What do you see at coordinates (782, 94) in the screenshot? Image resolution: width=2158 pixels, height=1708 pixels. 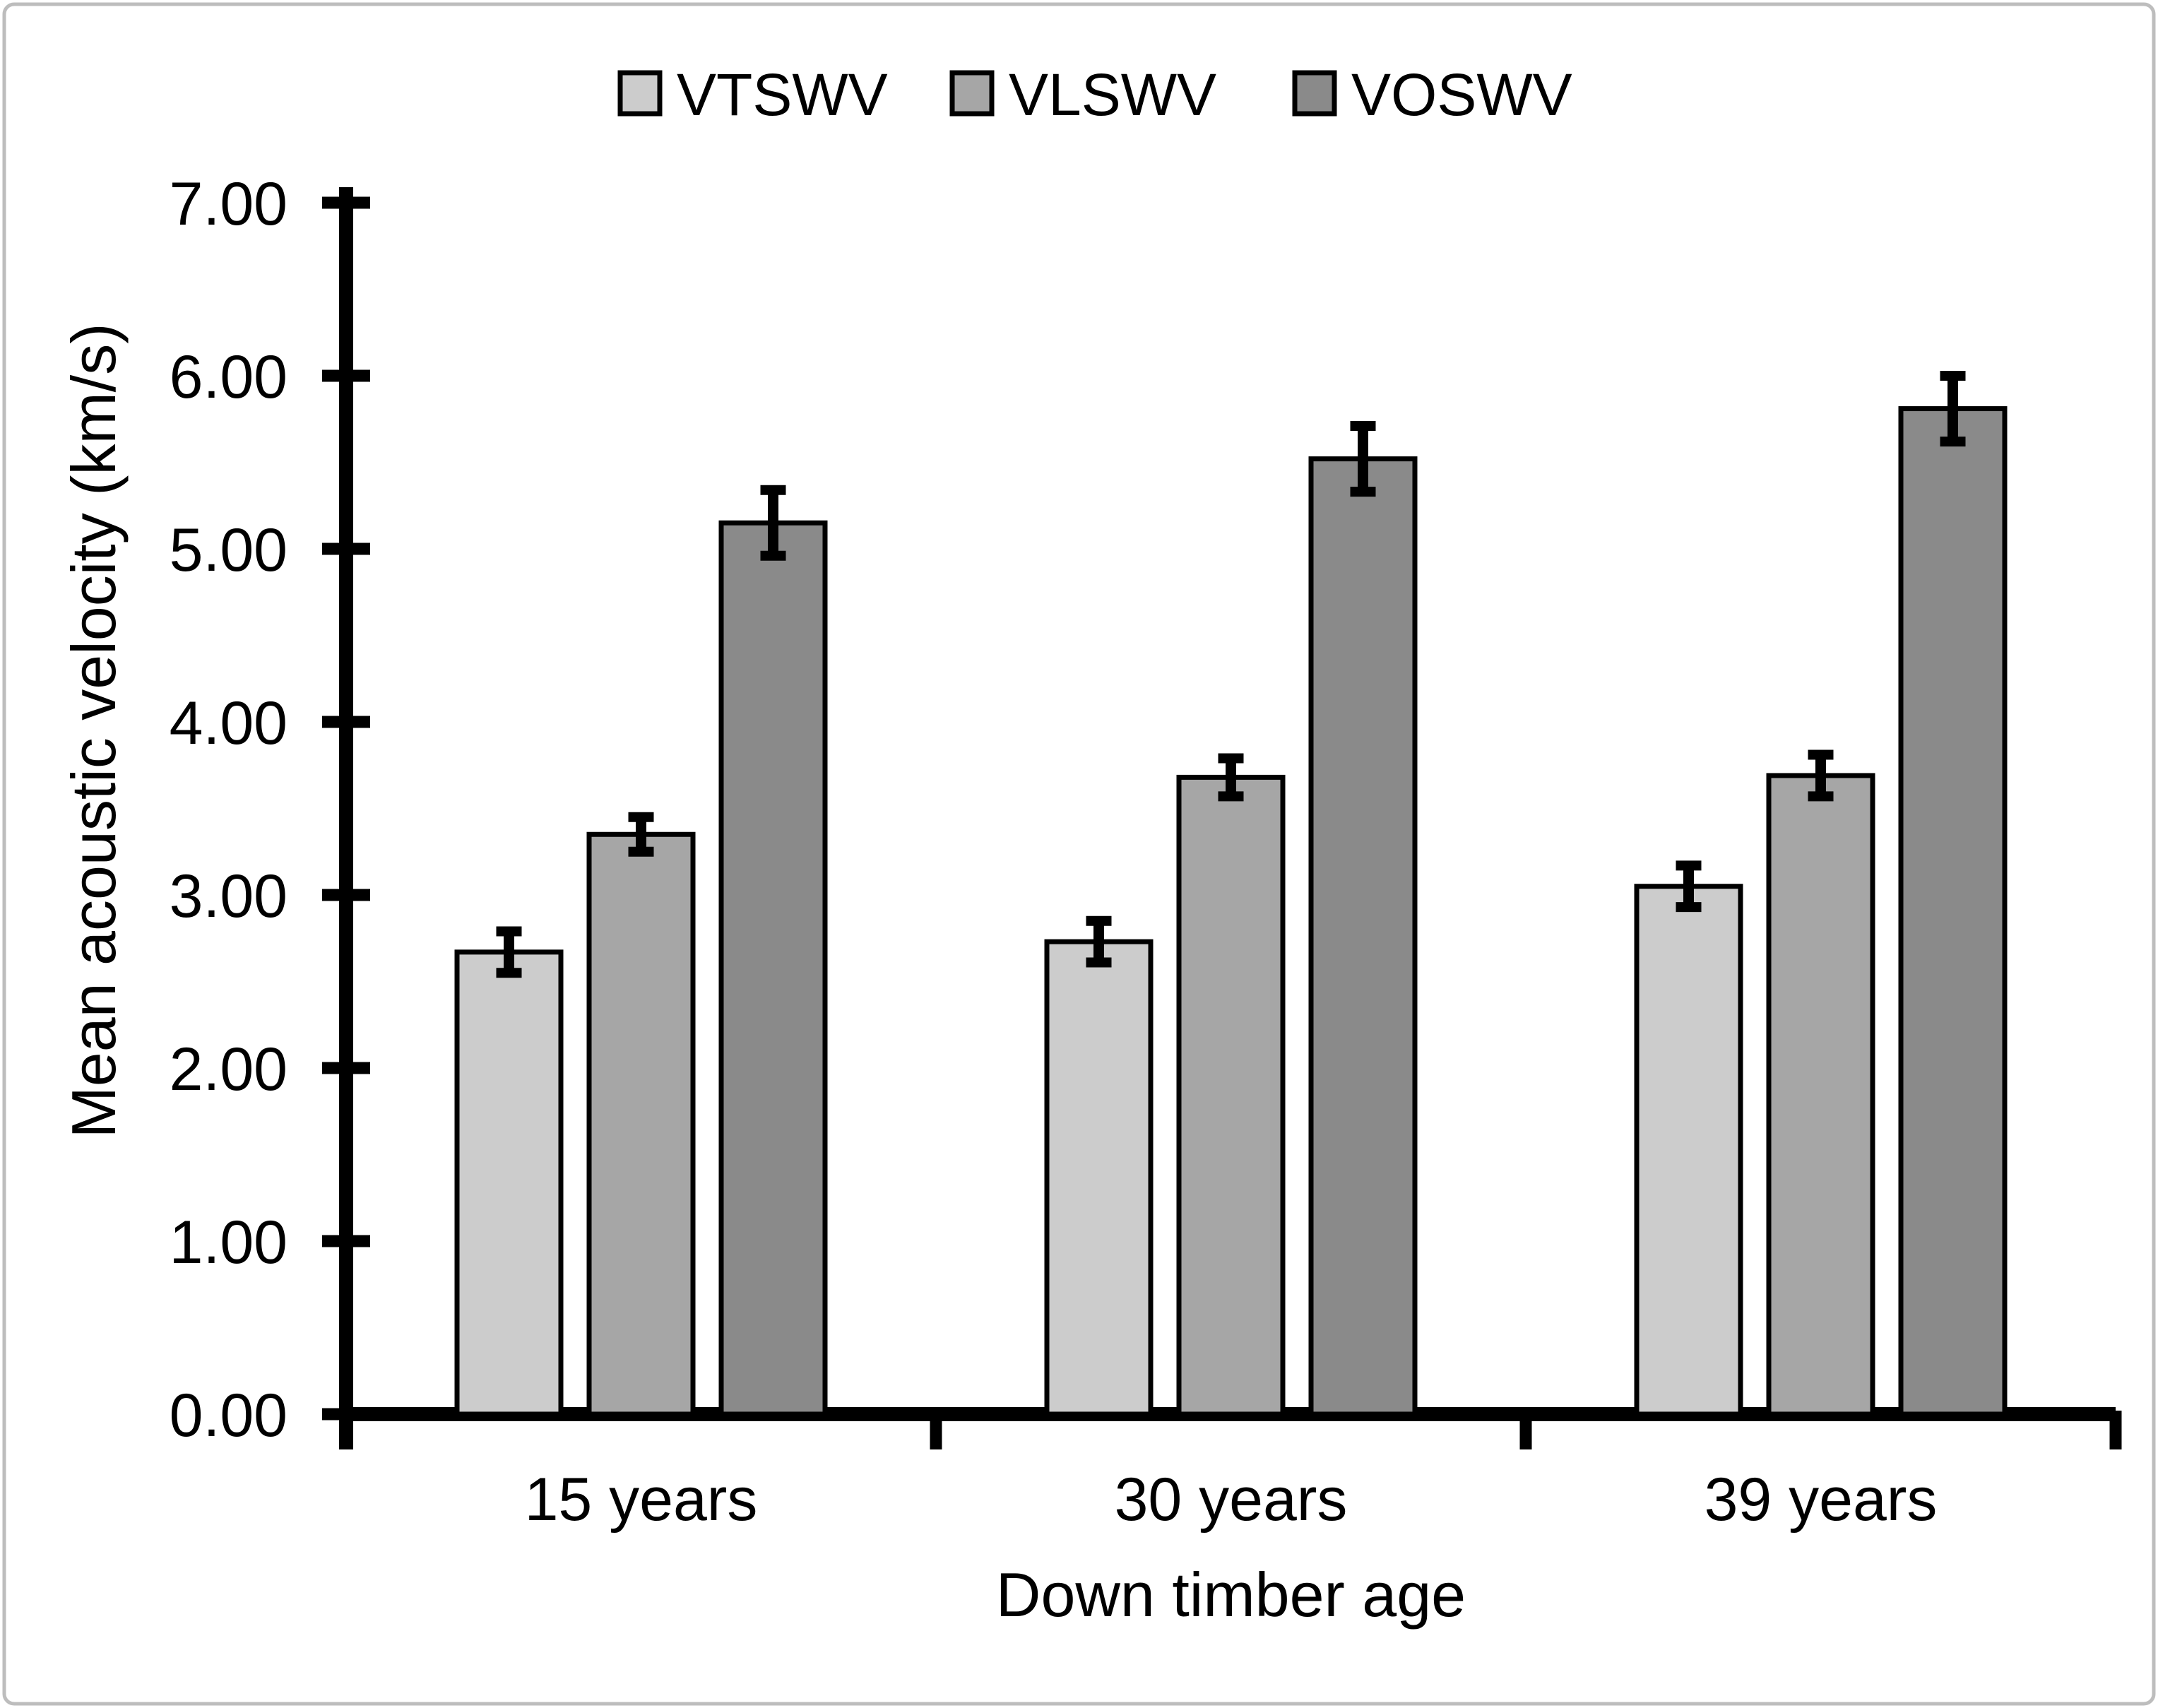 I see `legend-label-vtswv: VTSWV` at bounding box center [782, 94].